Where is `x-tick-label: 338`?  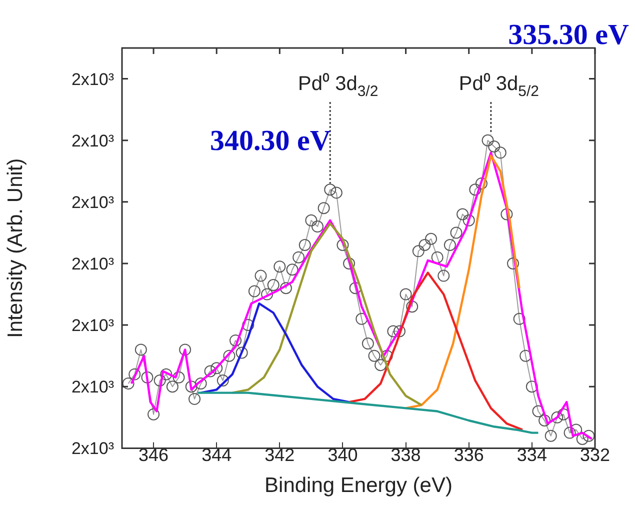
x-tick-label: 338 is located at coordinates (405, 454).